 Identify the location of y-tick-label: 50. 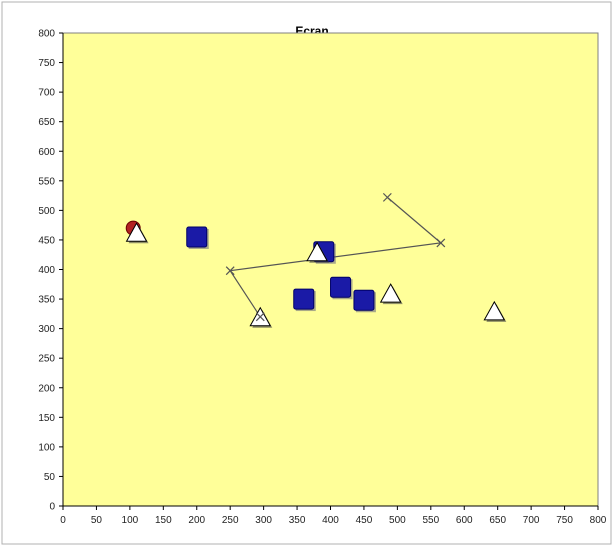
(50, 477).